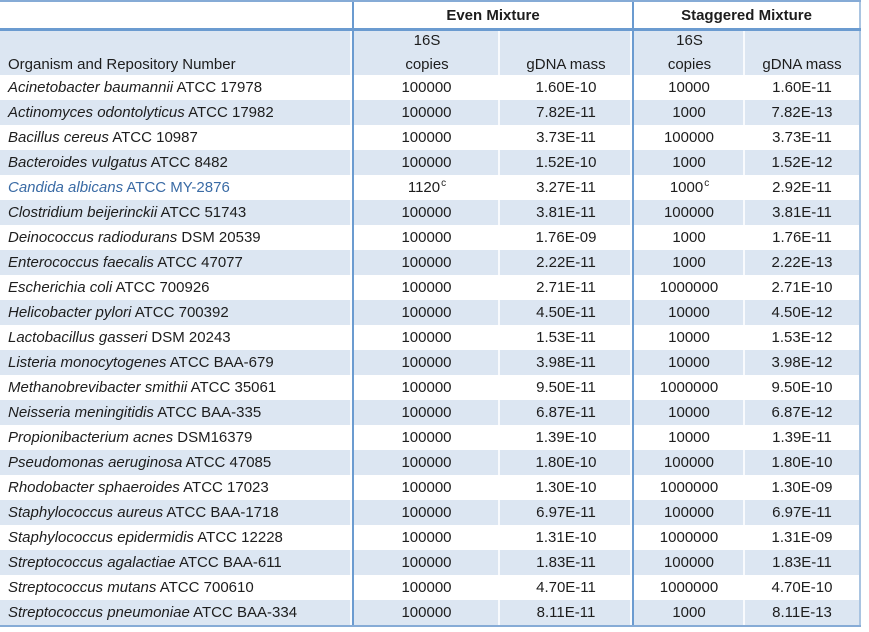 The image size is (869, 632). I want to click on organism-header-label: Organism and Repository Number, so click(122, 64).